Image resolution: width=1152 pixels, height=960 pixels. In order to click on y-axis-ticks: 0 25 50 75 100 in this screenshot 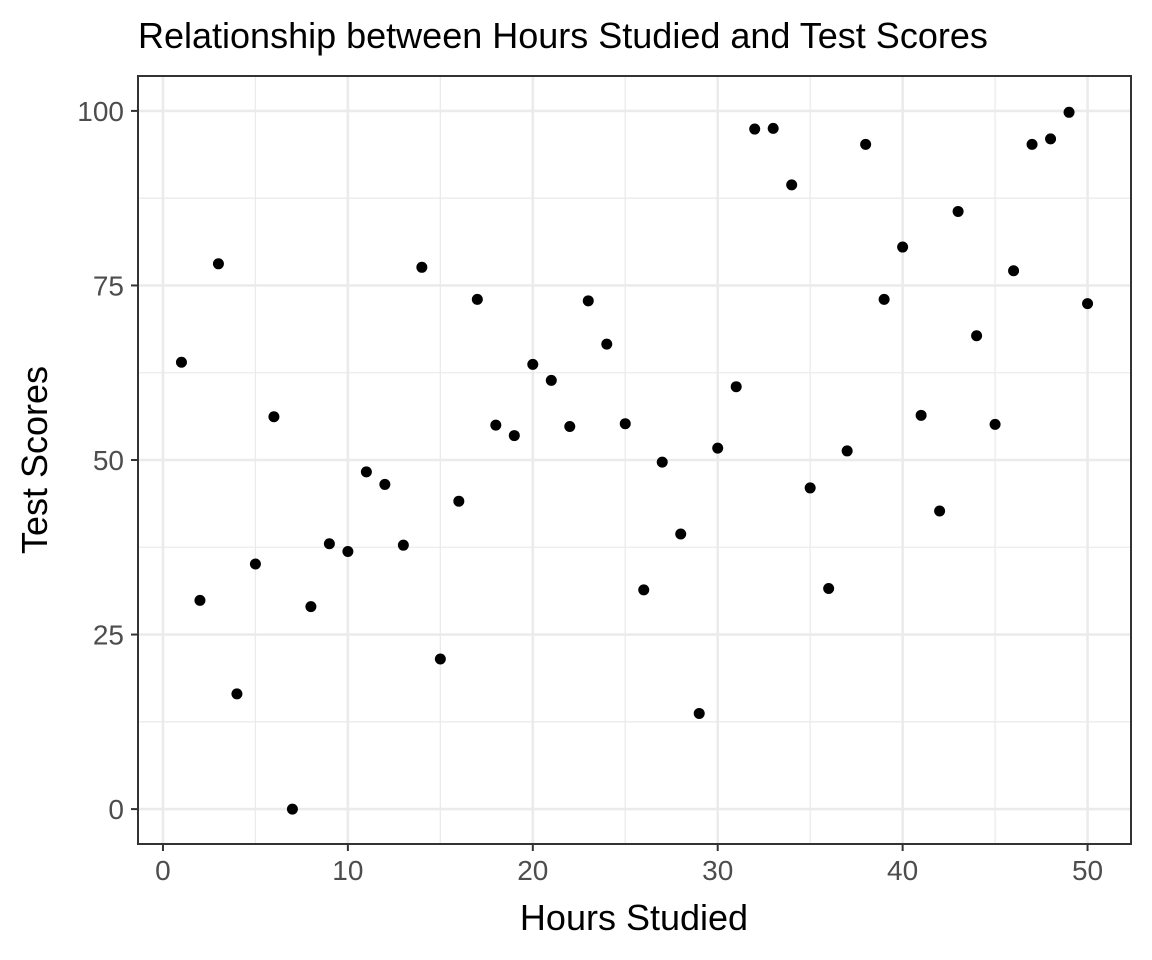, I will do `click(107, 460)`.